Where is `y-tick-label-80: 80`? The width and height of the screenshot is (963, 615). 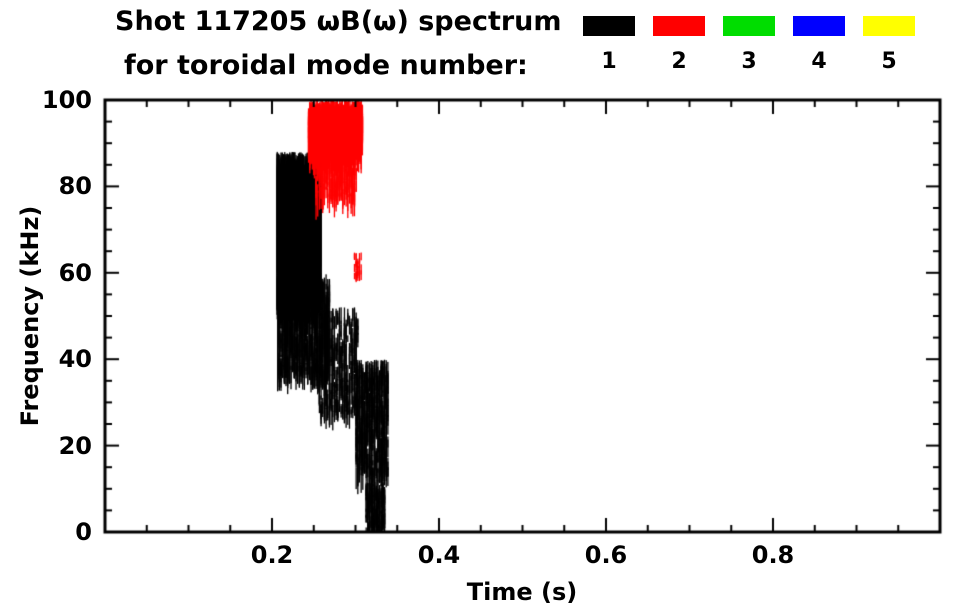
y-tick-label-80: 80 is located at coordinates (75, 186).